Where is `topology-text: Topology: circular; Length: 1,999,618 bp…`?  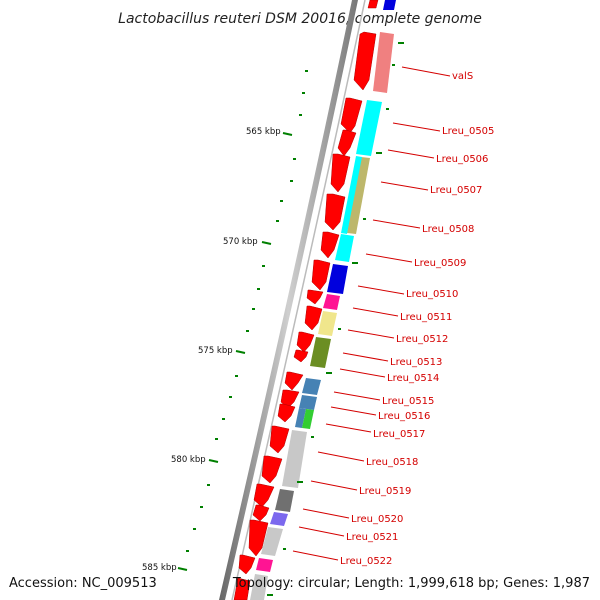 topology-text: Topology: circular; Length: 1,999,618 bp… is located at coordinates (411, 583).